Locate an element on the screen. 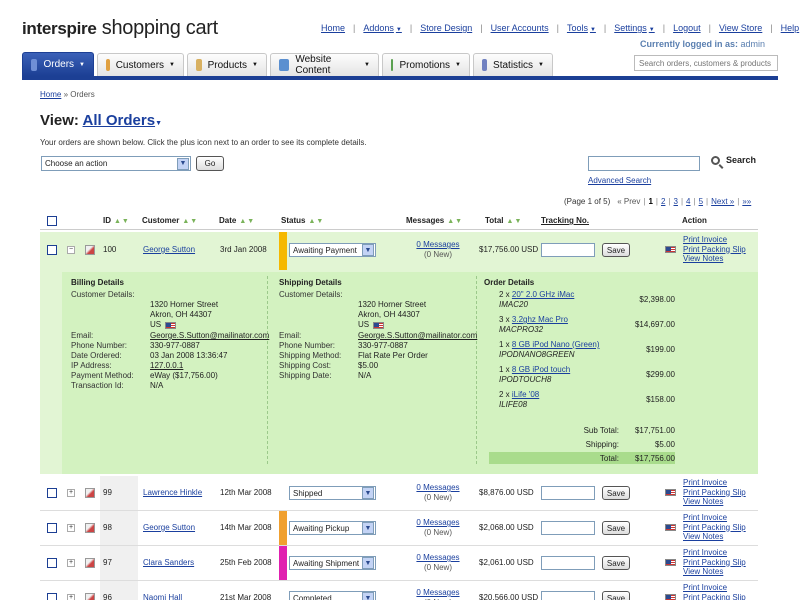 This screenshot has height=600, width=800. column-header-id: ID ▲▼ is located at coordinates (116, 220).